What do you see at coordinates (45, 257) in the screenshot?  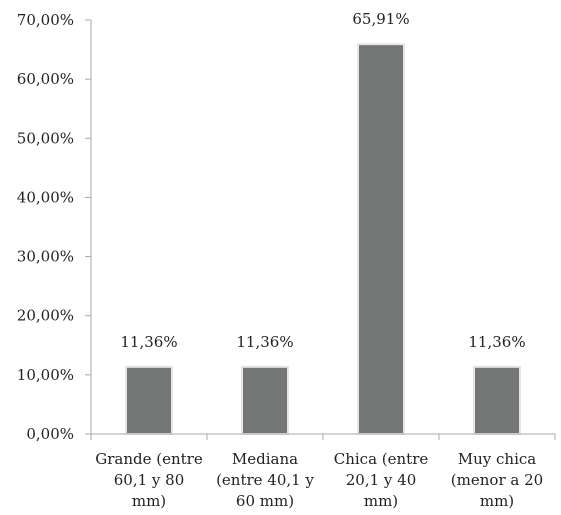 I see `y-tick-label: 30,00%` at bounding box center [45, 257].